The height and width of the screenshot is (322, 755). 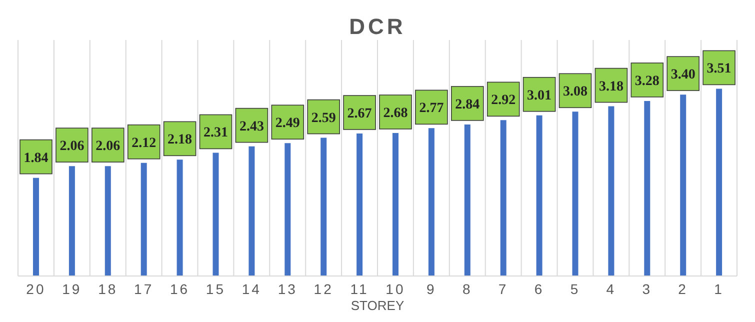 I want to click on x-tick-label: 16, so click(x=180, y=288).